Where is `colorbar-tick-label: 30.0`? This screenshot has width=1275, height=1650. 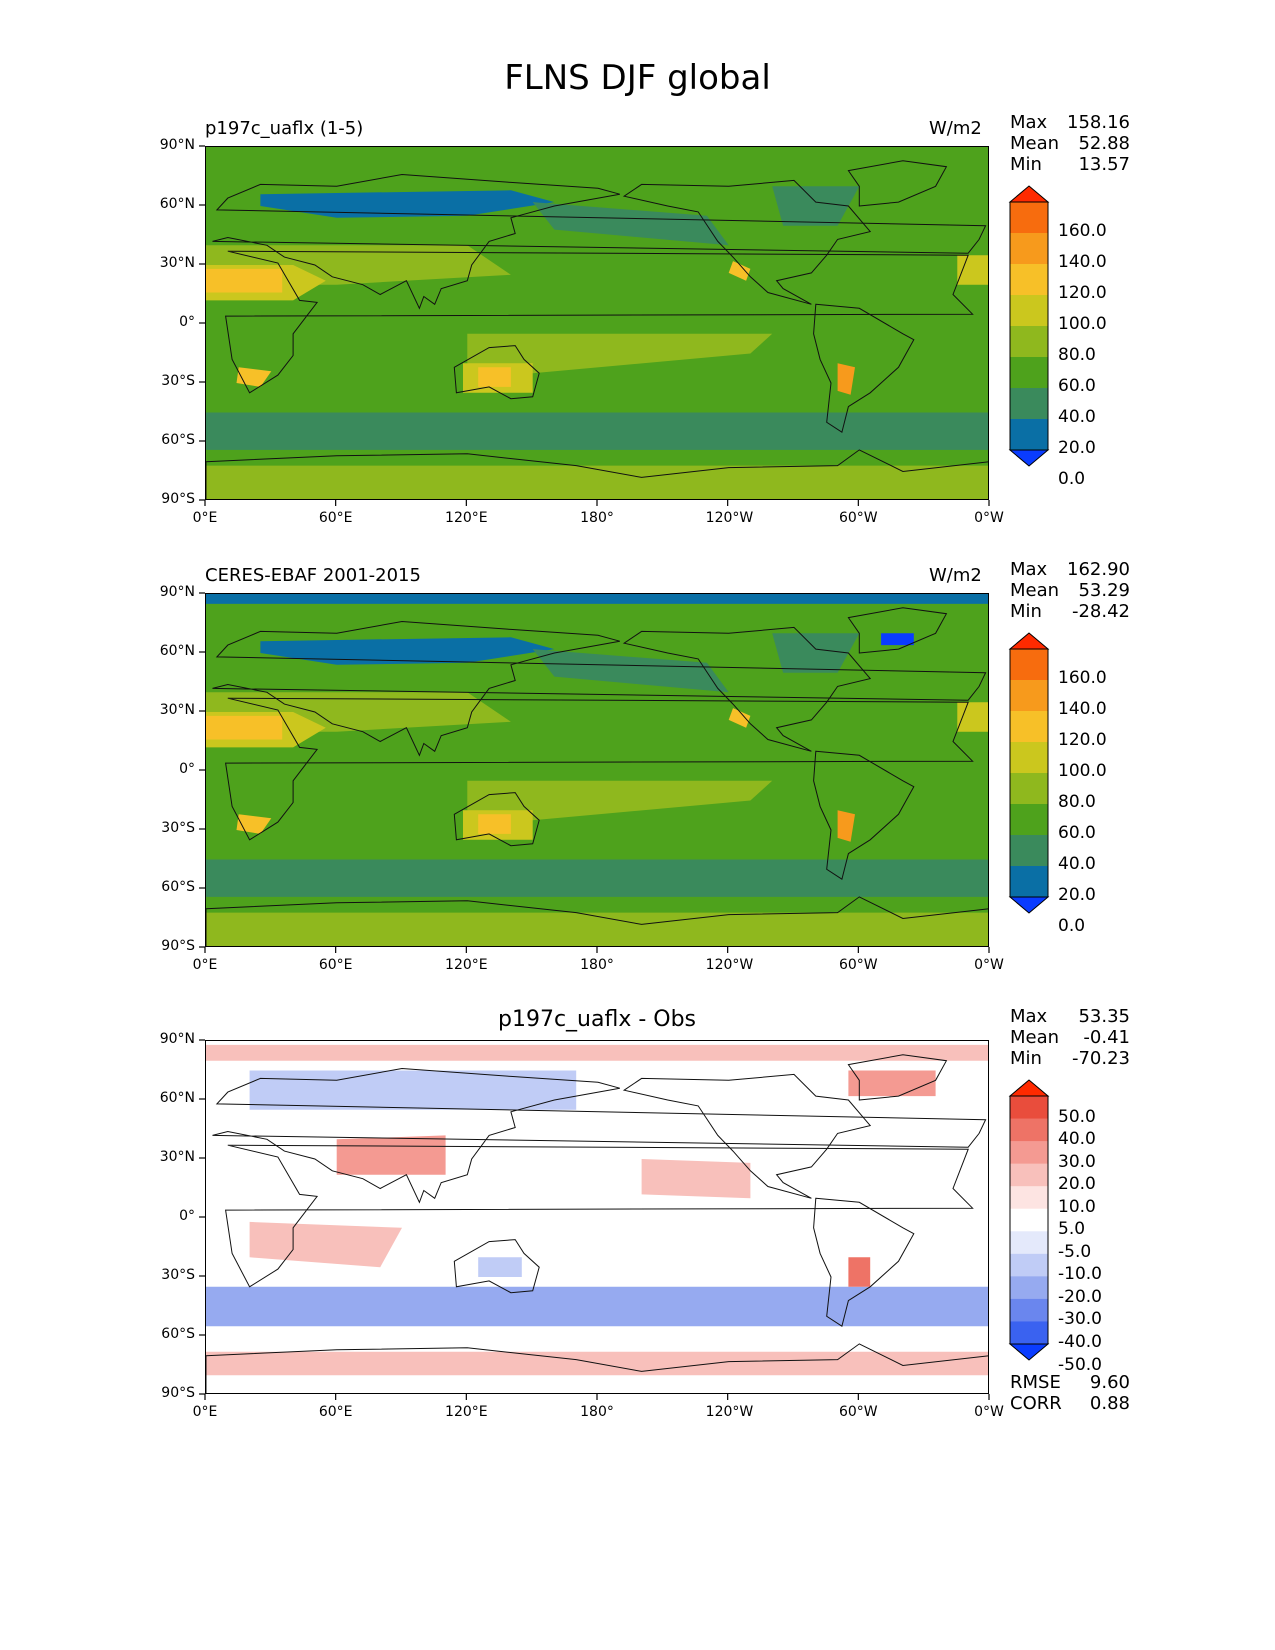 colorbar-tick-label: 30.0 is located at coordinates (1077, 1161).